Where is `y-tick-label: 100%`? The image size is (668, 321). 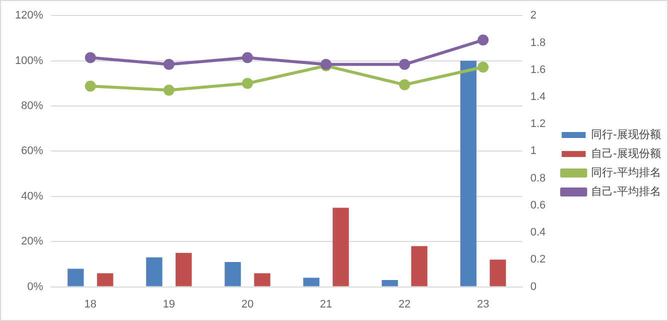 y-tick-label: 100% is located at coordinates (29, 60).